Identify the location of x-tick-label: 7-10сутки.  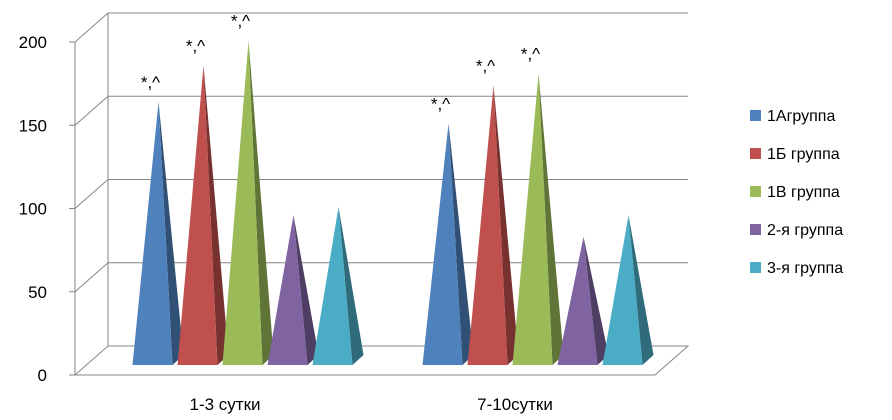
(515, 404).